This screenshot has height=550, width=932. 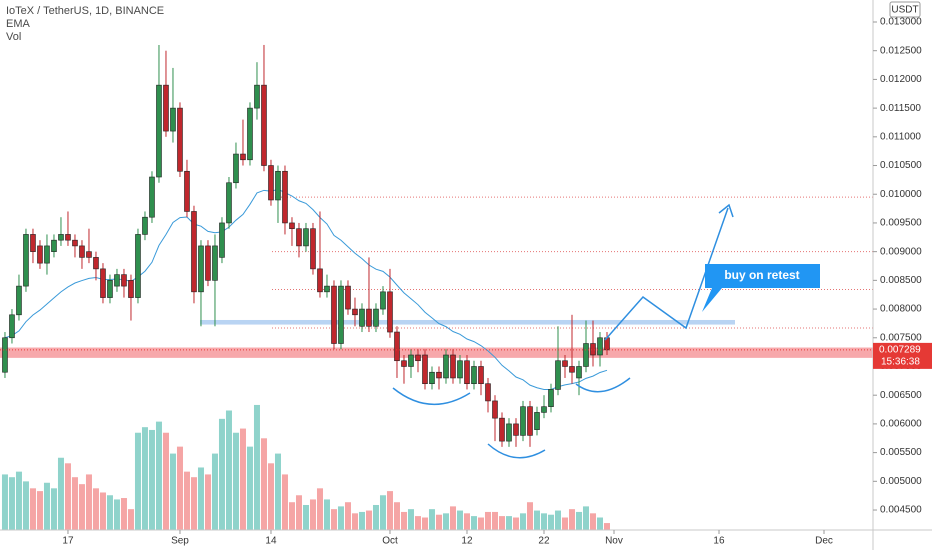 What do you see at coordinates (901, 194) in the screenshot?
I see `y-tick-label: 0.010000` at bounding box center [901, 194].